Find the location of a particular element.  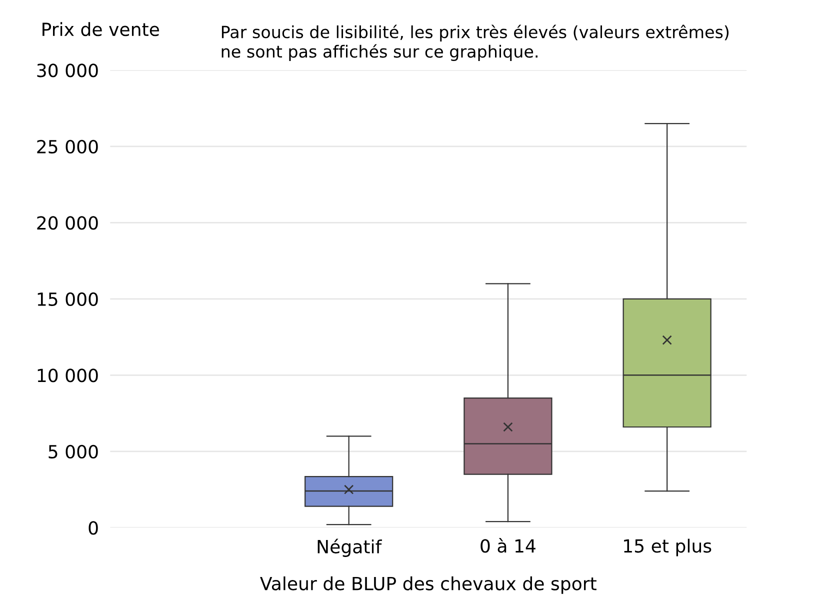

x-tick-label: Négatif is located at coordinates (350, 547).